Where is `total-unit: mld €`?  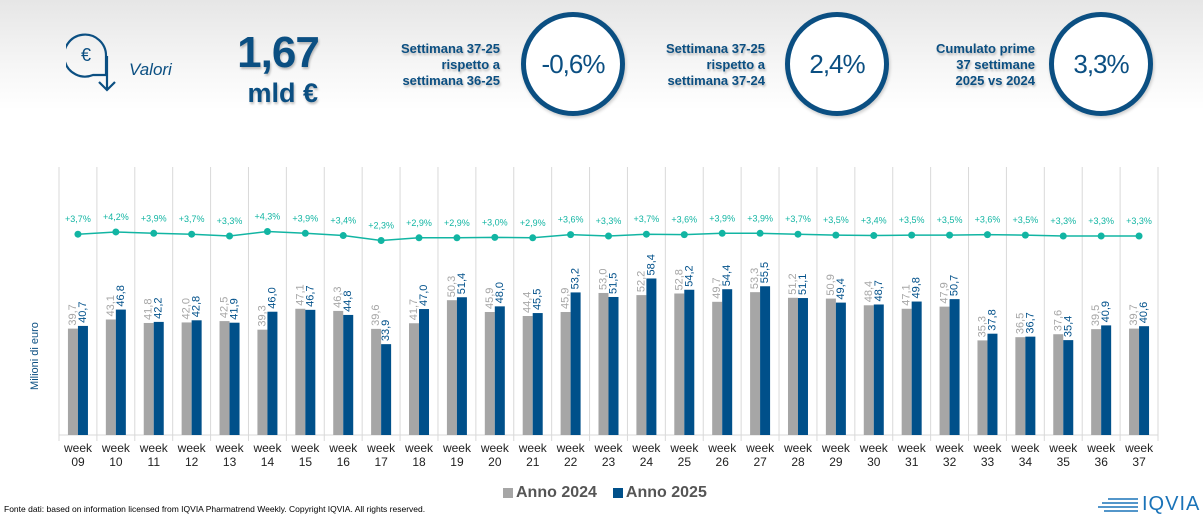 total-unit: mld € is located at coordinates (282, 93).